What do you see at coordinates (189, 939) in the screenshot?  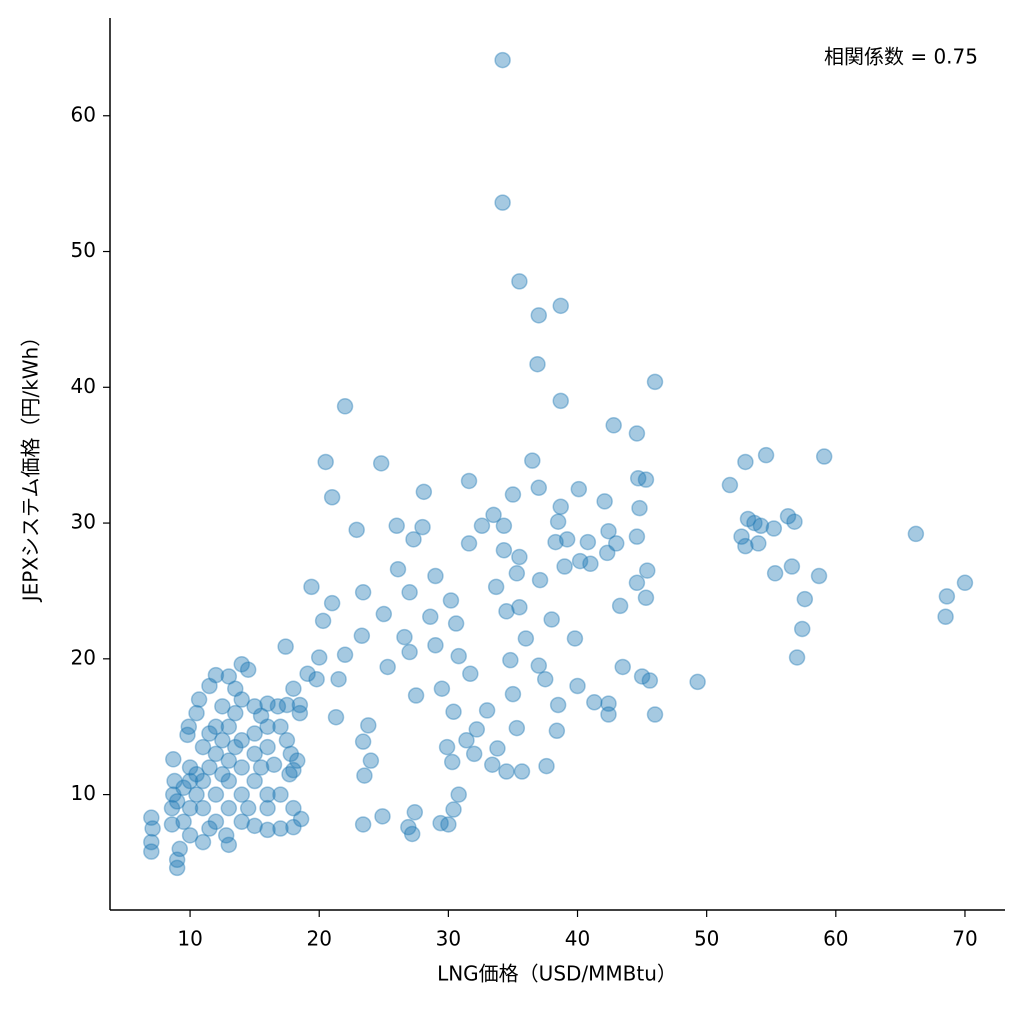 I see `x-tick-label: 10` at bounding box center [189, 939].